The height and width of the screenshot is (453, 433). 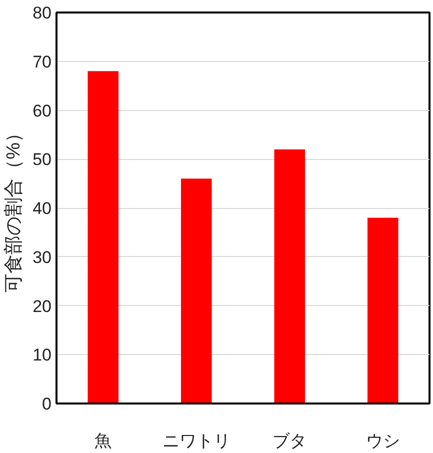 What do you see at coordinates (13, 208) in the screenshot?
I see `y-axis-title: 可食部の割合（%）` at bounding box center [13, 208].